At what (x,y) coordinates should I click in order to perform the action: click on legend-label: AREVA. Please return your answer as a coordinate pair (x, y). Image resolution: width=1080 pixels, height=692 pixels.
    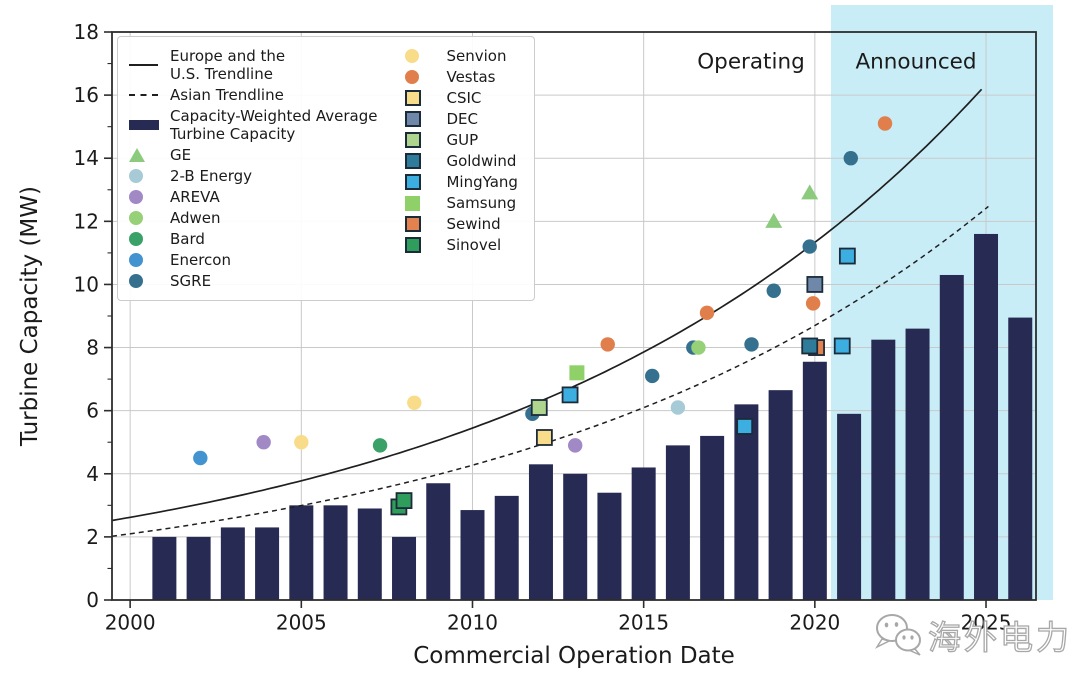
    Looking at the image, I should click on (195, 197).